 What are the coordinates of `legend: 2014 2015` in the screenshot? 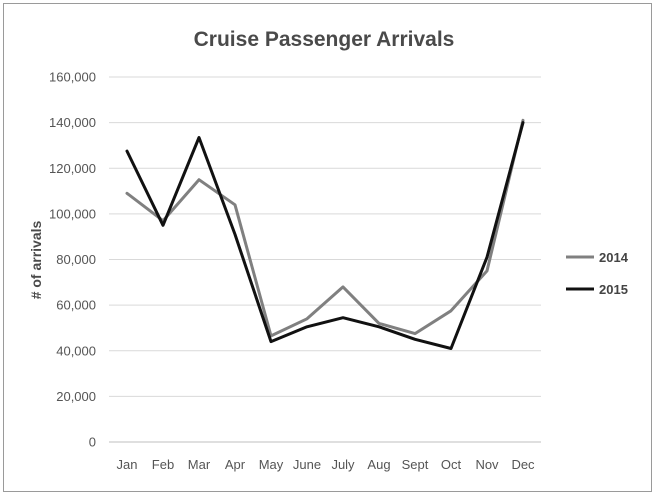 It's located at (597, 273).